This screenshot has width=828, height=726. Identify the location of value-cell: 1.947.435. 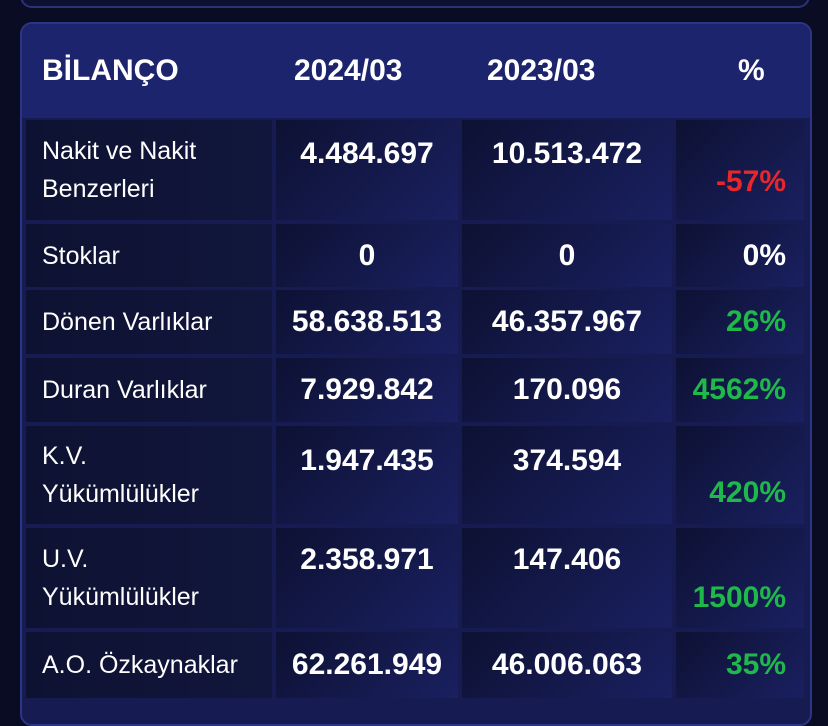
(367, 475).